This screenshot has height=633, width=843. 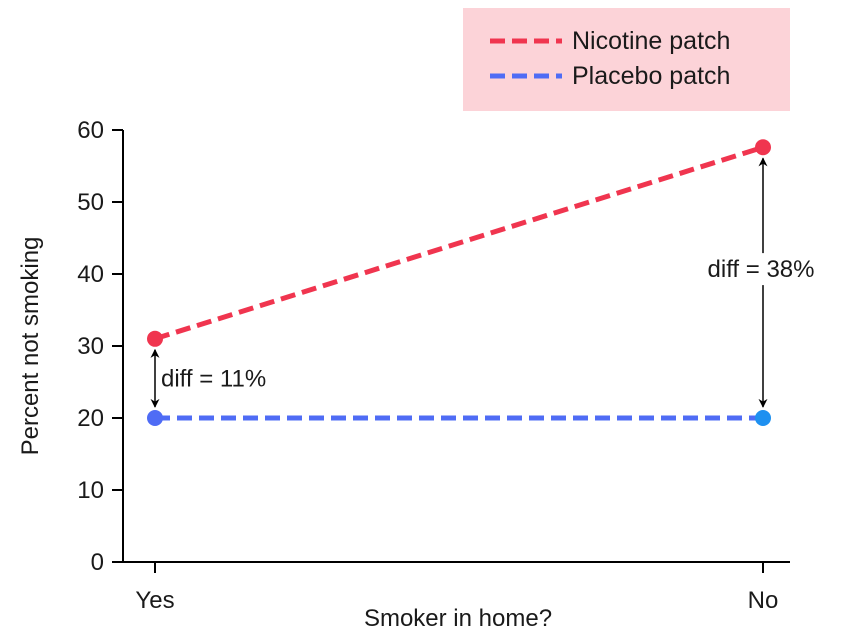 What do you see at coordinates (90, 274) in the screenshot?
I see `y-tick-label: 40` at bounding box center [90, 274].